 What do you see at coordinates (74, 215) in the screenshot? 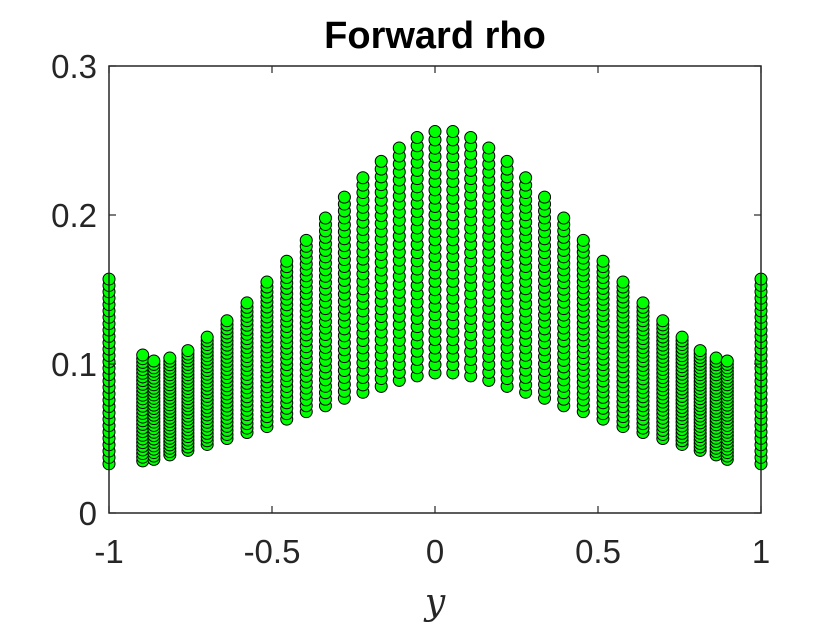
I see `y-tick-label: 0.2` at bounding box center [74, 215].